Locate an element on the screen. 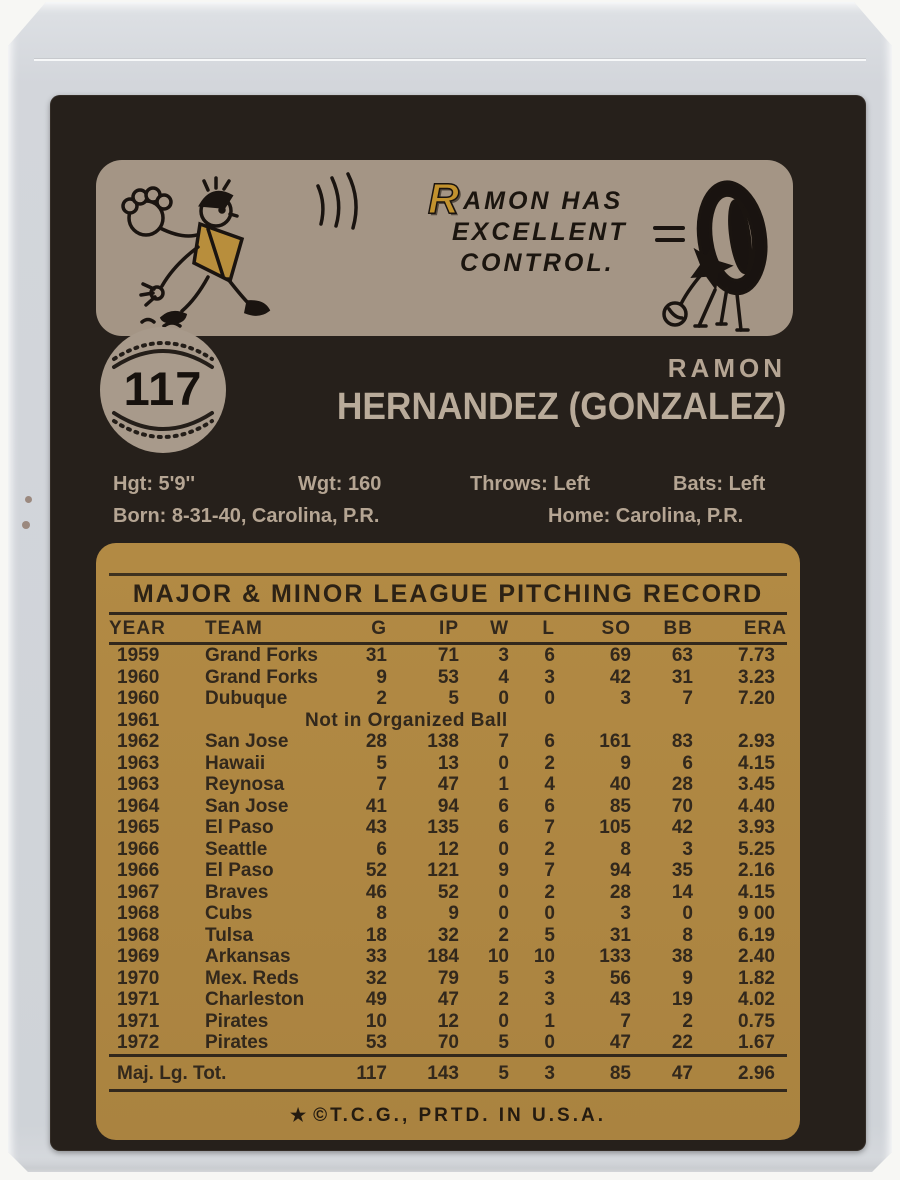  stat-cell: 1970 is located at coordinates (138, 978).